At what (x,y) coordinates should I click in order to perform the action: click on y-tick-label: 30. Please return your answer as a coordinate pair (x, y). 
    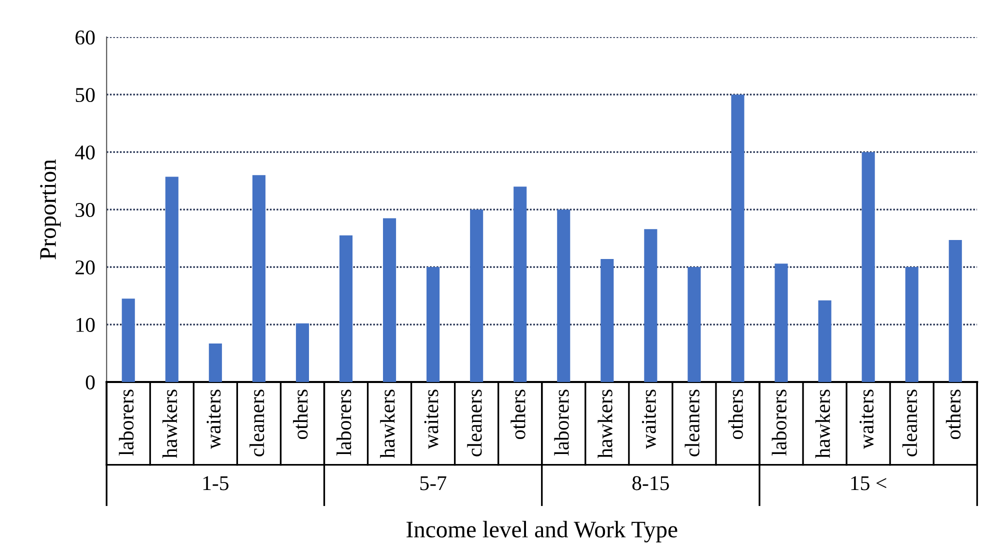
    Looking at the image, I should click on (85, 209).